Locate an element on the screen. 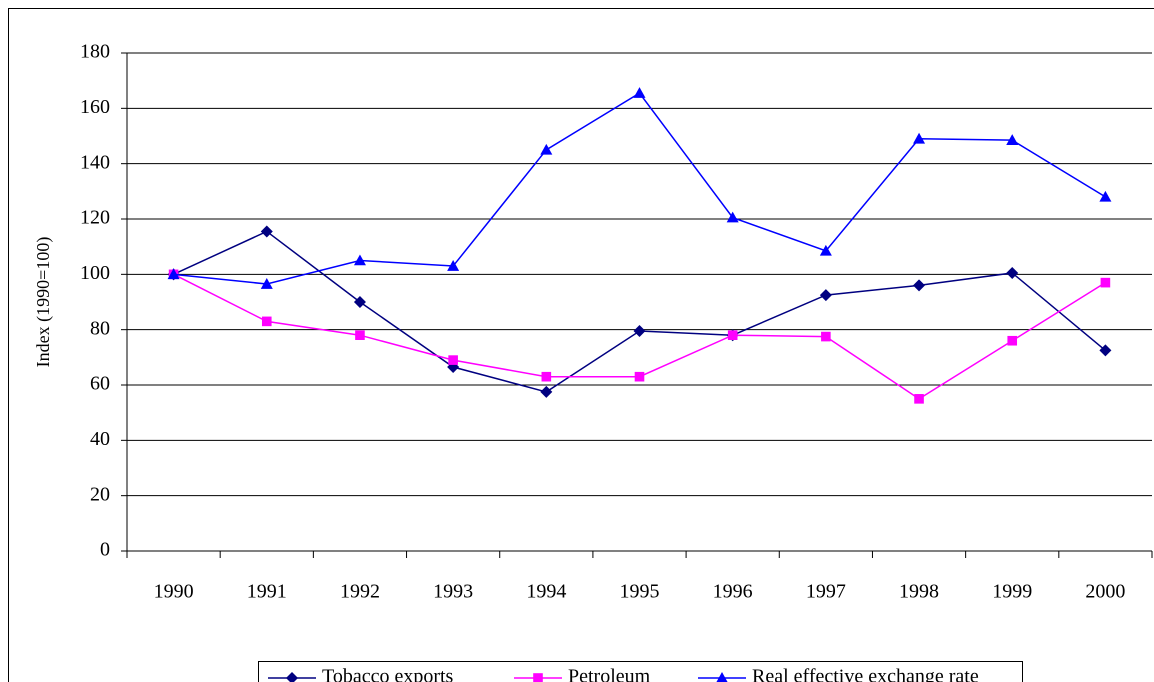 The height and width of the screenshot is (682, 1154). y-tick-label: 160 is located at coordinates (95, 107).